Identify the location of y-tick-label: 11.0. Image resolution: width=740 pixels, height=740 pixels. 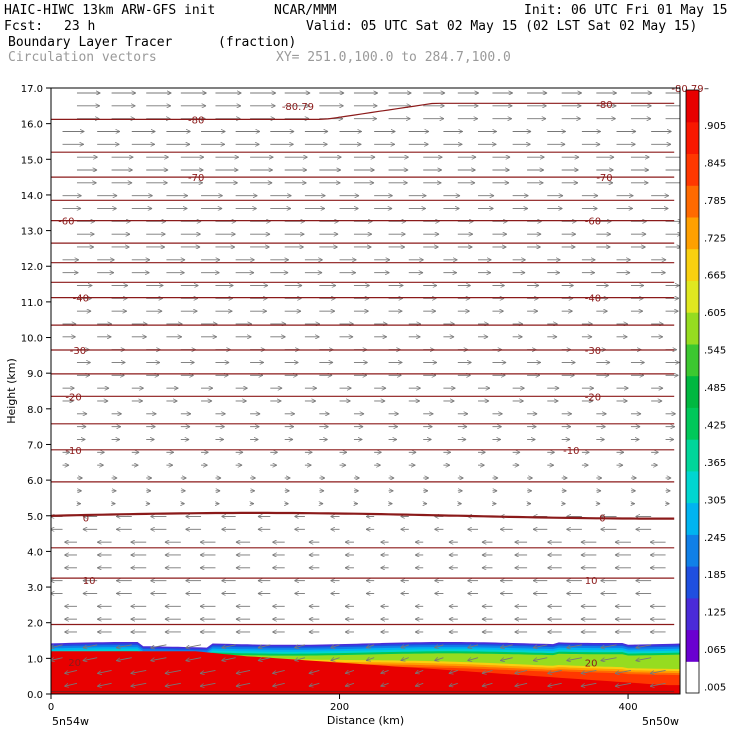
(32, 303).